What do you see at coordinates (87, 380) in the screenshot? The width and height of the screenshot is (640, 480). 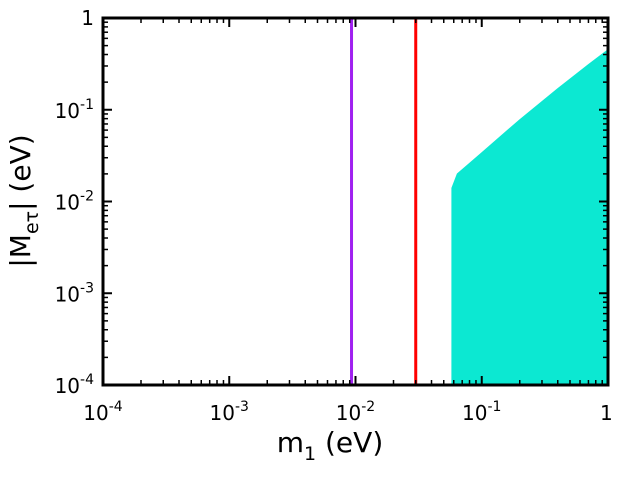 I see `y-tick-label-exponent: -4` at bounding box center [87, 380].